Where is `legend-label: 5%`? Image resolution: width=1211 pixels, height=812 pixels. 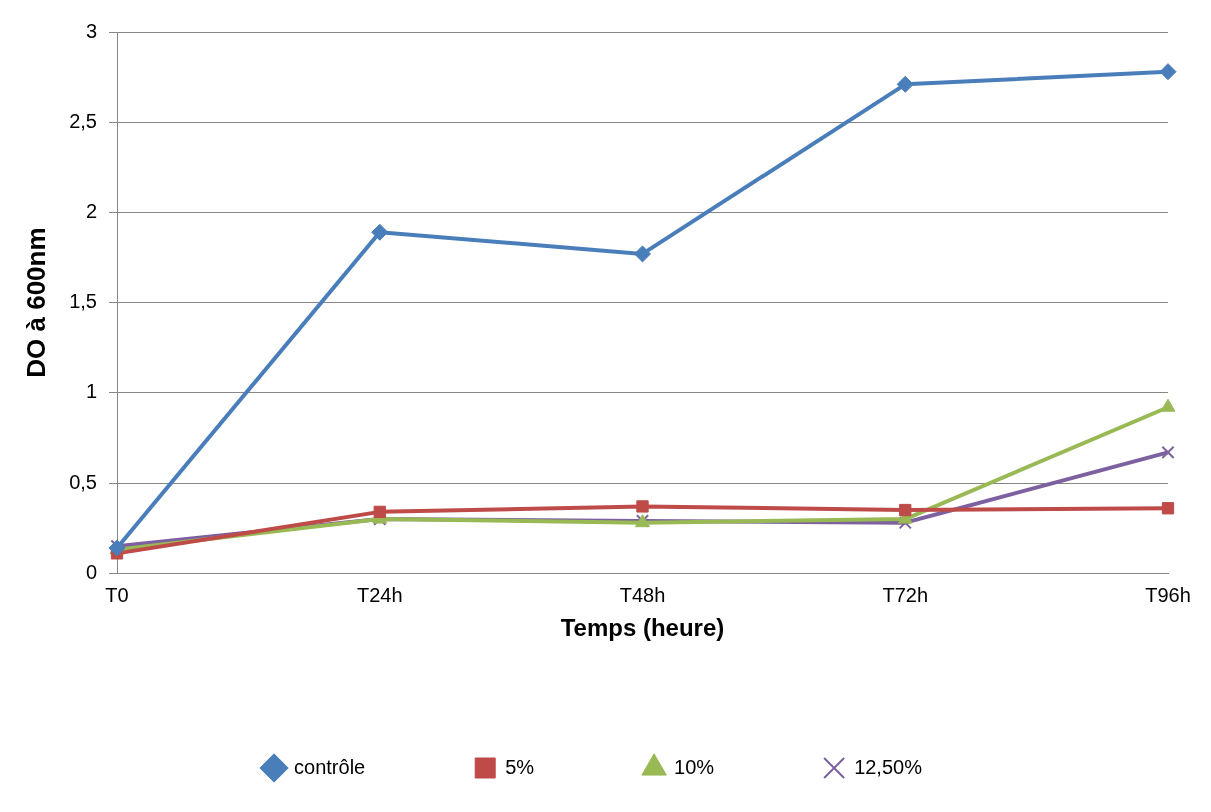
legend-label: 5% is located at coordinates (520, 766).